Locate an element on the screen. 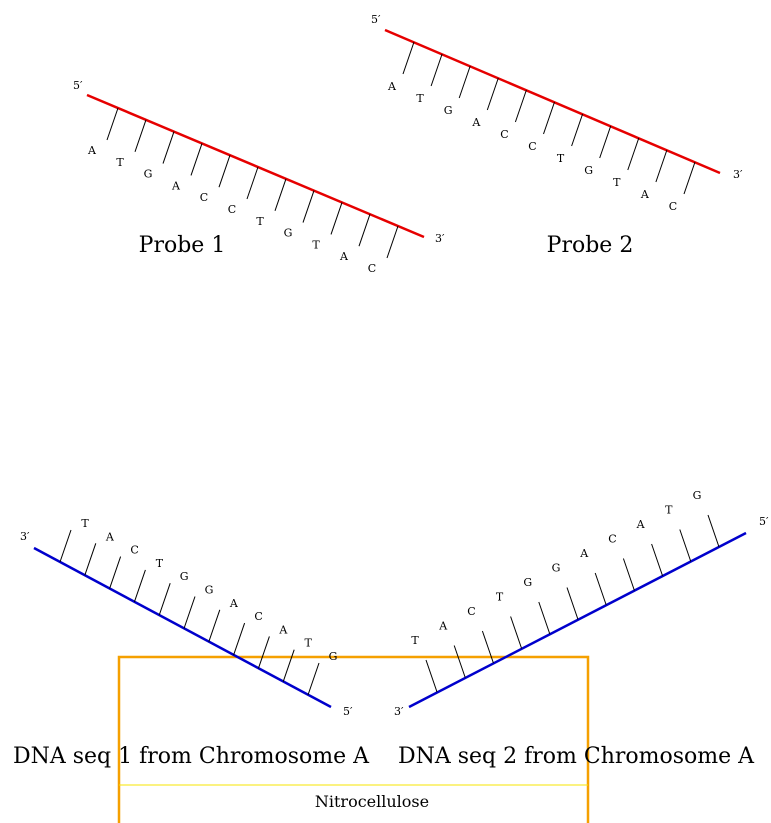 The width and height of the screenshot is (771, 823). probe-2-label: Probe 2 is located at coordinates (590, 245).